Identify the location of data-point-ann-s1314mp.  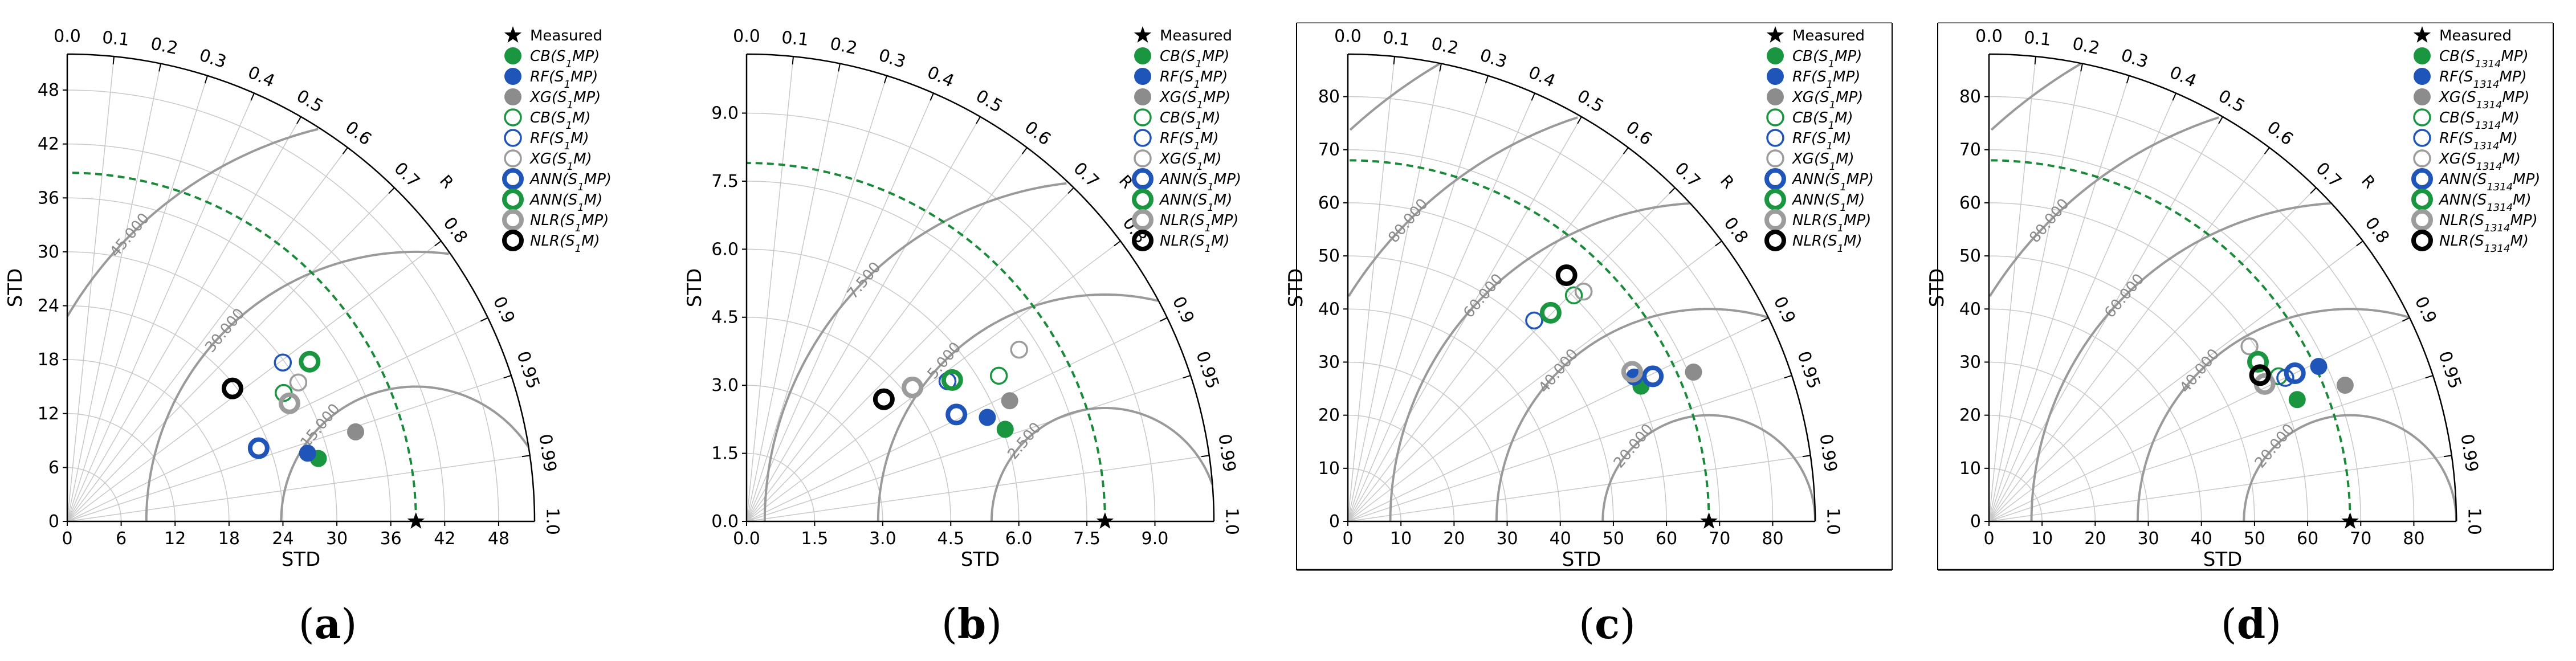
(2295, 373).